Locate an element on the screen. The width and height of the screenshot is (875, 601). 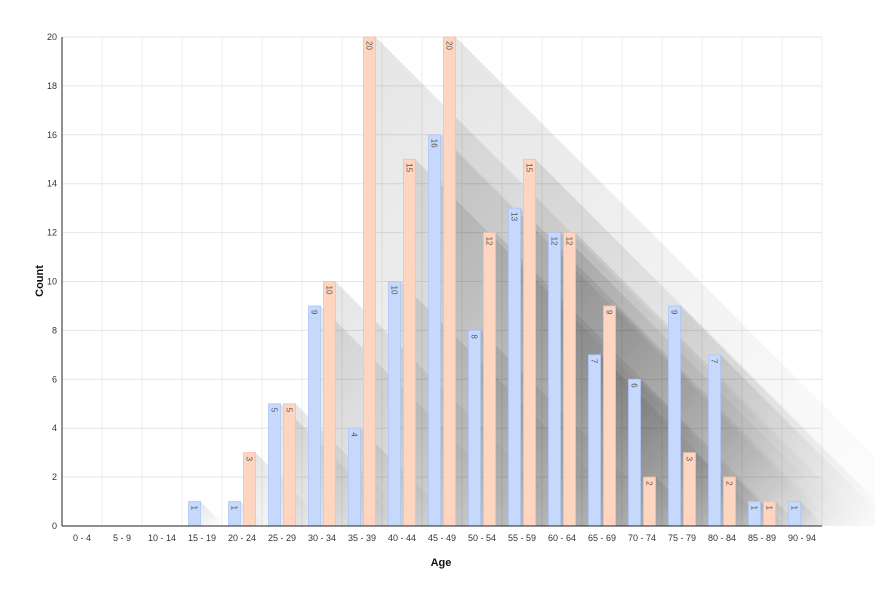
y-tick-label: 4 is located at coordinates (54, 428).